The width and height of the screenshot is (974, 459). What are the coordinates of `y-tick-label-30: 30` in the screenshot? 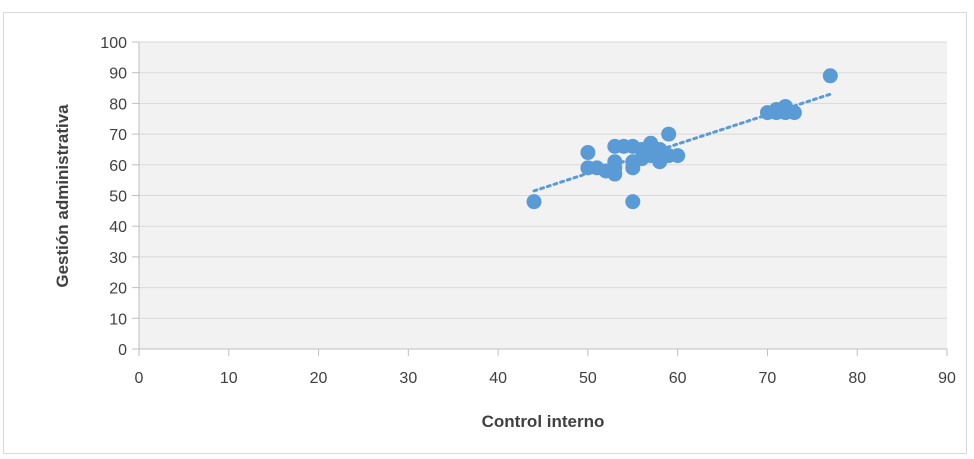 It's located at (118, 258).